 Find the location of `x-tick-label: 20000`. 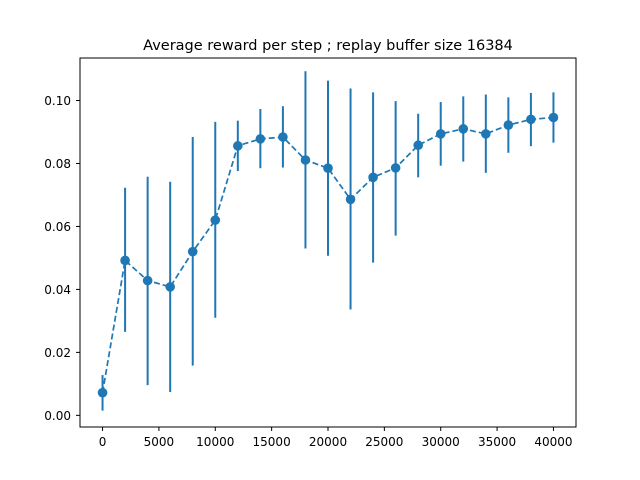

x-tick-label: 20000 is located at coordinates (328, 442).